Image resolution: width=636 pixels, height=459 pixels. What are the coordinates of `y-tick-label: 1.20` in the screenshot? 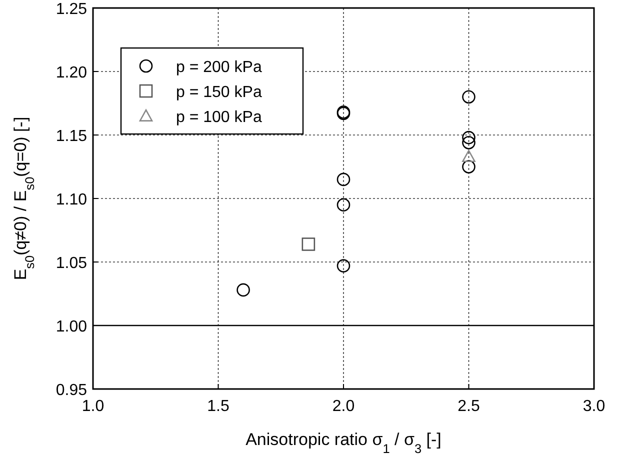 It's located at (72, 73).